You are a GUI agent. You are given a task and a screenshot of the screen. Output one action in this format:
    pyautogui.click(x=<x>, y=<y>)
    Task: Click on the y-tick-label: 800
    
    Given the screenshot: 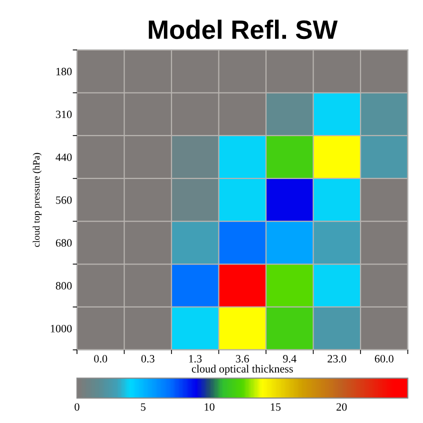 What is the action you would take?
    pyautogui.click(x=64, y=286)
    